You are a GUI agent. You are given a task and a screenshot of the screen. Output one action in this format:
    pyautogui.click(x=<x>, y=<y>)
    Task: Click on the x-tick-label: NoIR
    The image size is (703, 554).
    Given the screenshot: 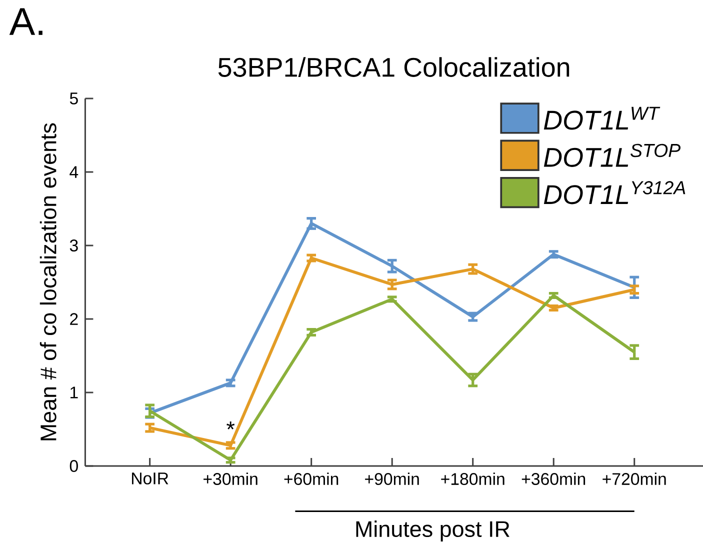 What is the action you would take?
    pyautogui.click(x=150, y=478)
    